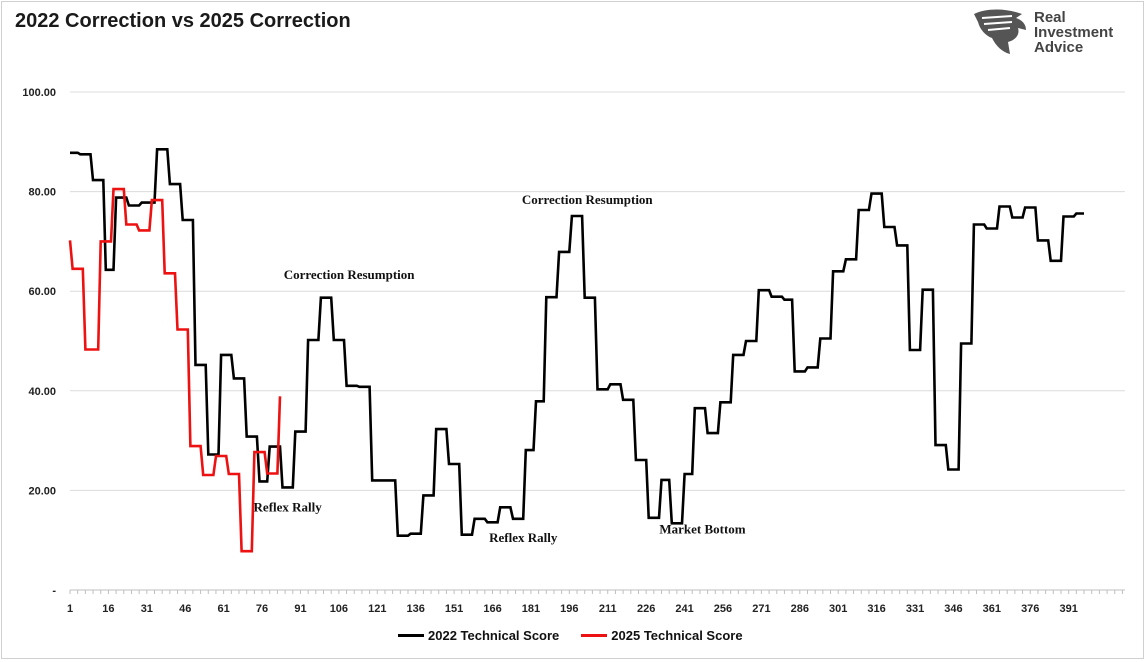 The width and height of the screenshot is (1147, 662). I want to click on x-tick-label: 121, so click(377, 609).